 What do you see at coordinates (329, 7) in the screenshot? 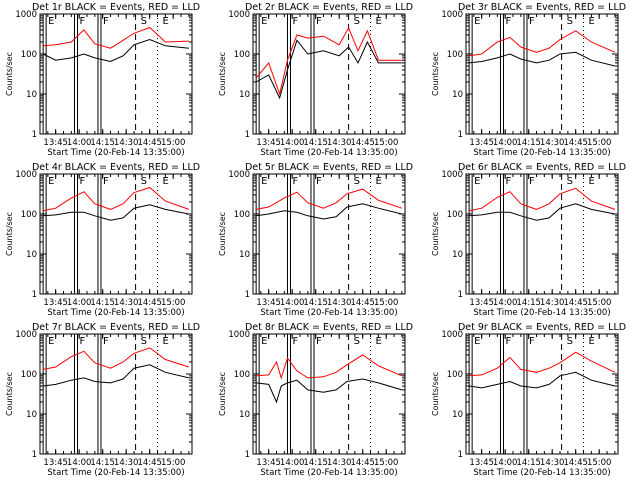
I see `panel-title: Det 2r BLACK = Events, RED = LLD` at bounding box center [329, 7].